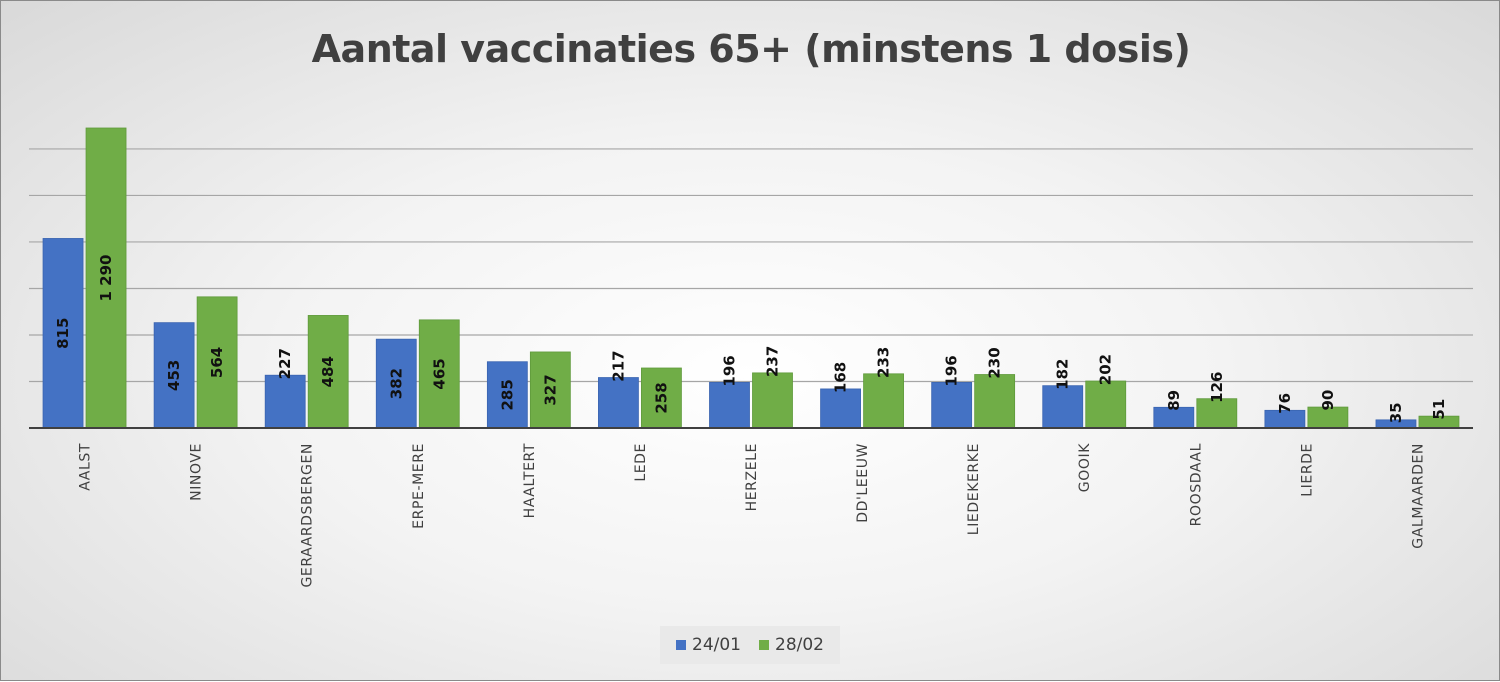 This screenshot has width=1500, height=682. Describe the element at coordinates (641, 462) in the screenshot. I see `category-label: LEDE` at that location.